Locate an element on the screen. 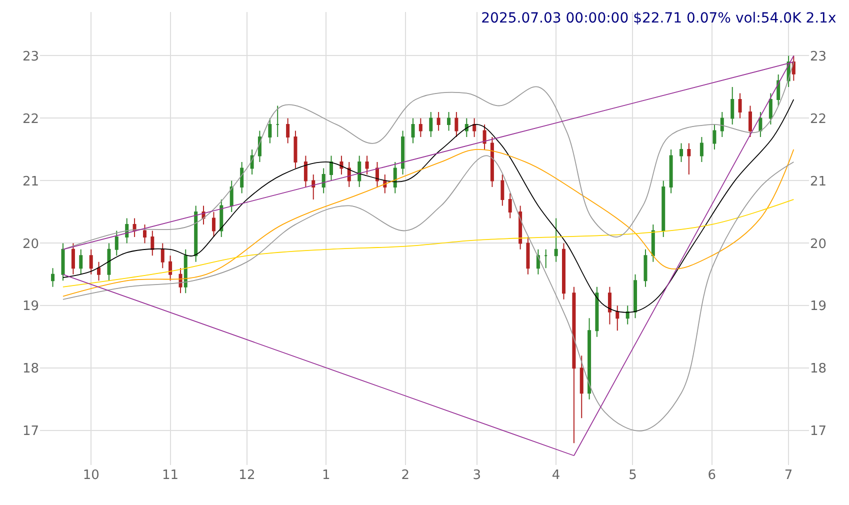 This screenshot has width=849, height=505. y-tick-label: 21 is located at coordinates (30, 182).